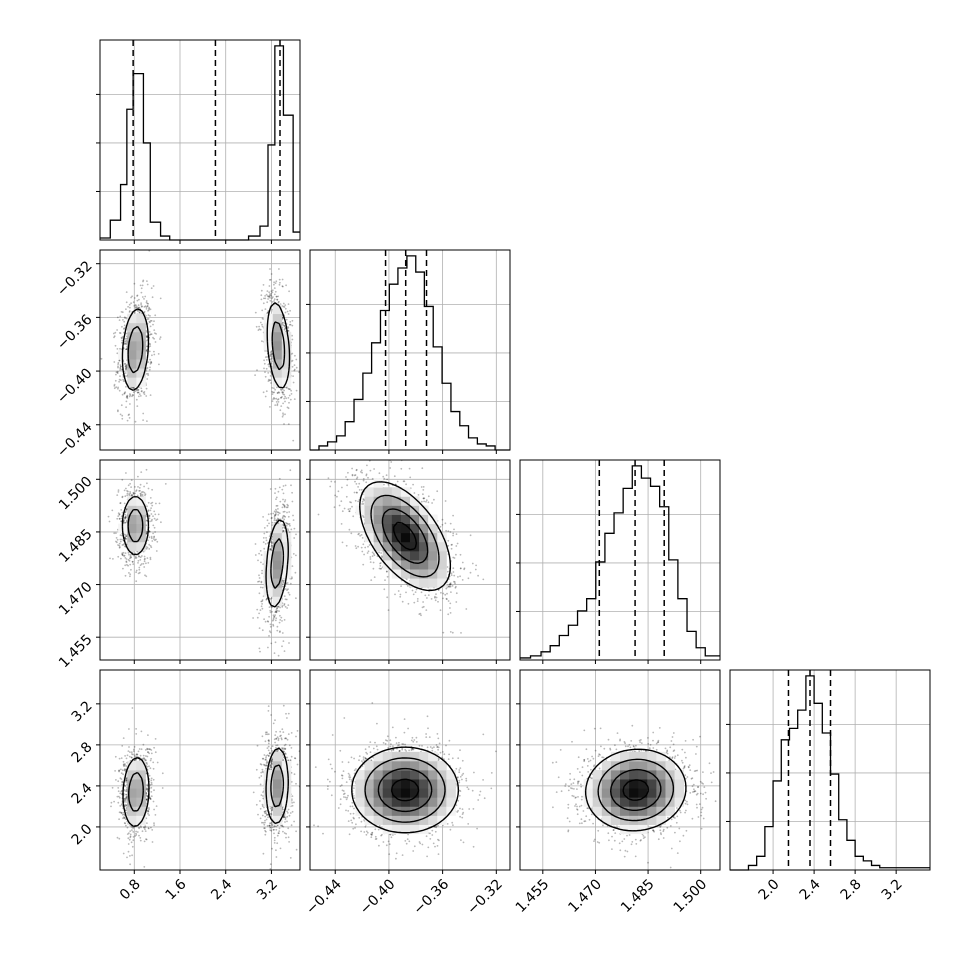  What do you see at coordinates (205, 552) in the screenshot?
I see `contour-line` at bounding box center [205, 552].